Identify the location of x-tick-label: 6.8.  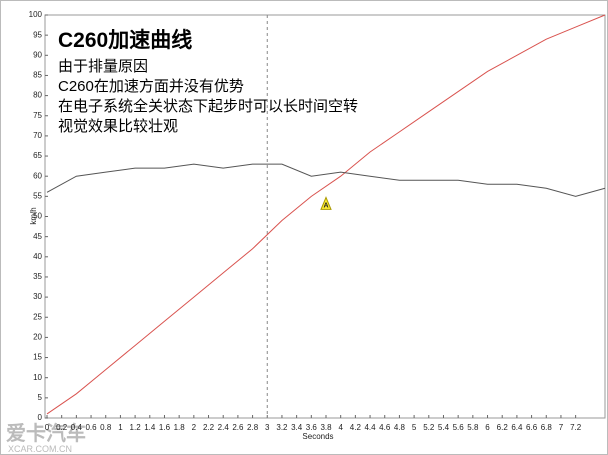
(547, 427).